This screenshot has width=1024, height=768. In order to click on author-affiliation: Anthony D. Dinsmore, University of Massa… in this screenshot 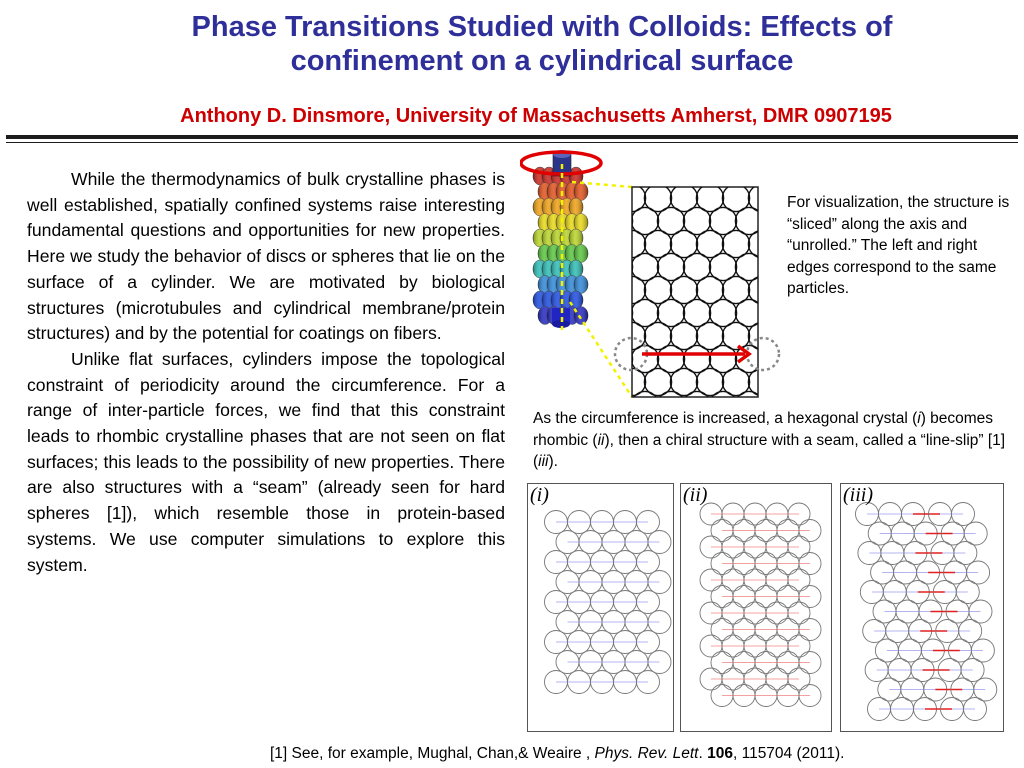, I will do `click(536, 116)`.